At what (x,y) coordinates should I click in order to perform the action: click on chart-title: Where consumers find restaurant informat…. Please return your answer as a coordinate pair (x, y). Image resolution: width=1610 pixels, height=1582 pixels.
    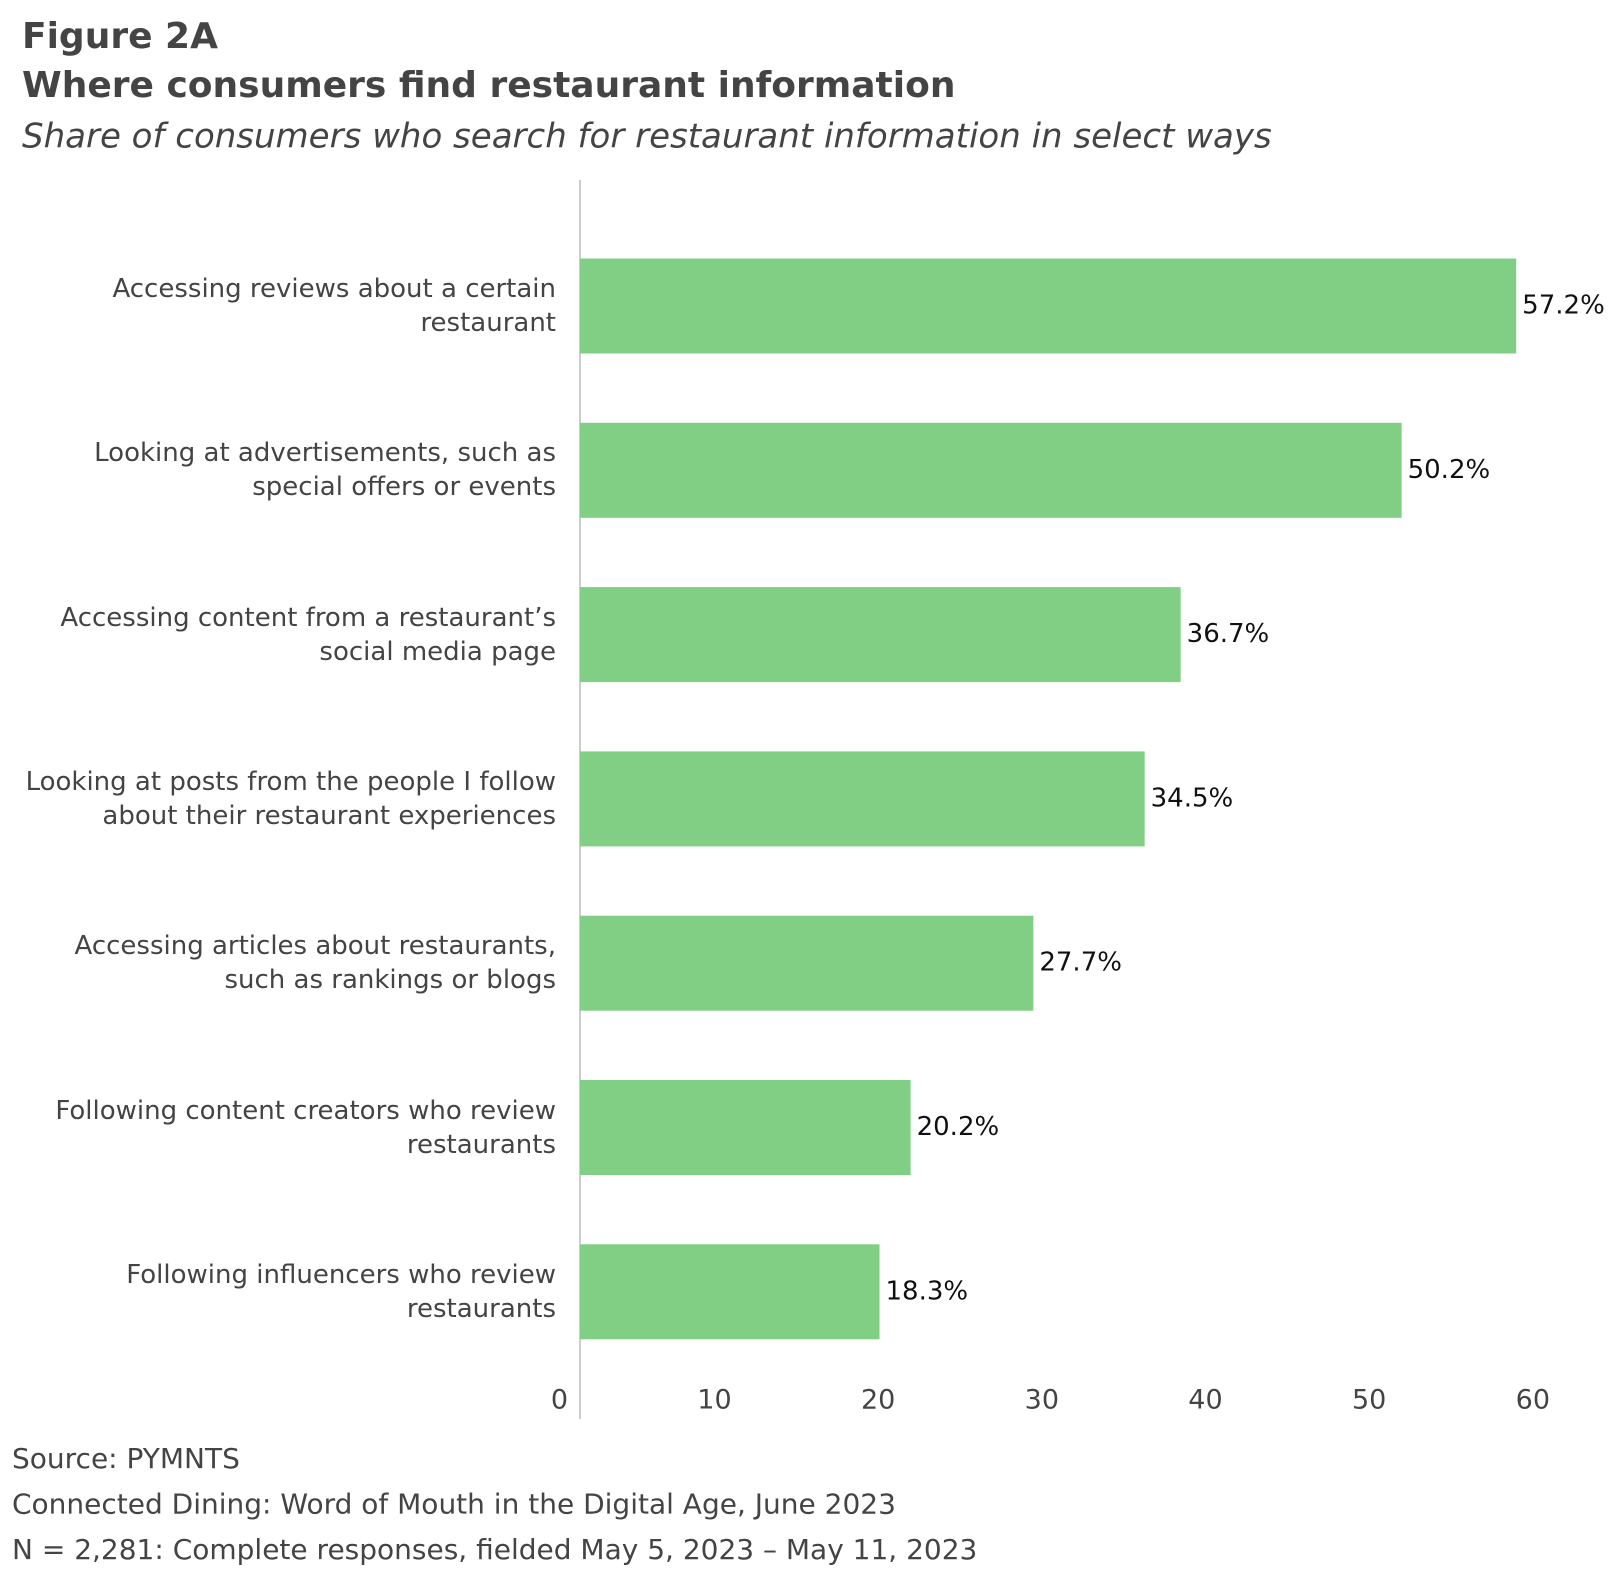
    Looking at the image, I should click on (488, 85).